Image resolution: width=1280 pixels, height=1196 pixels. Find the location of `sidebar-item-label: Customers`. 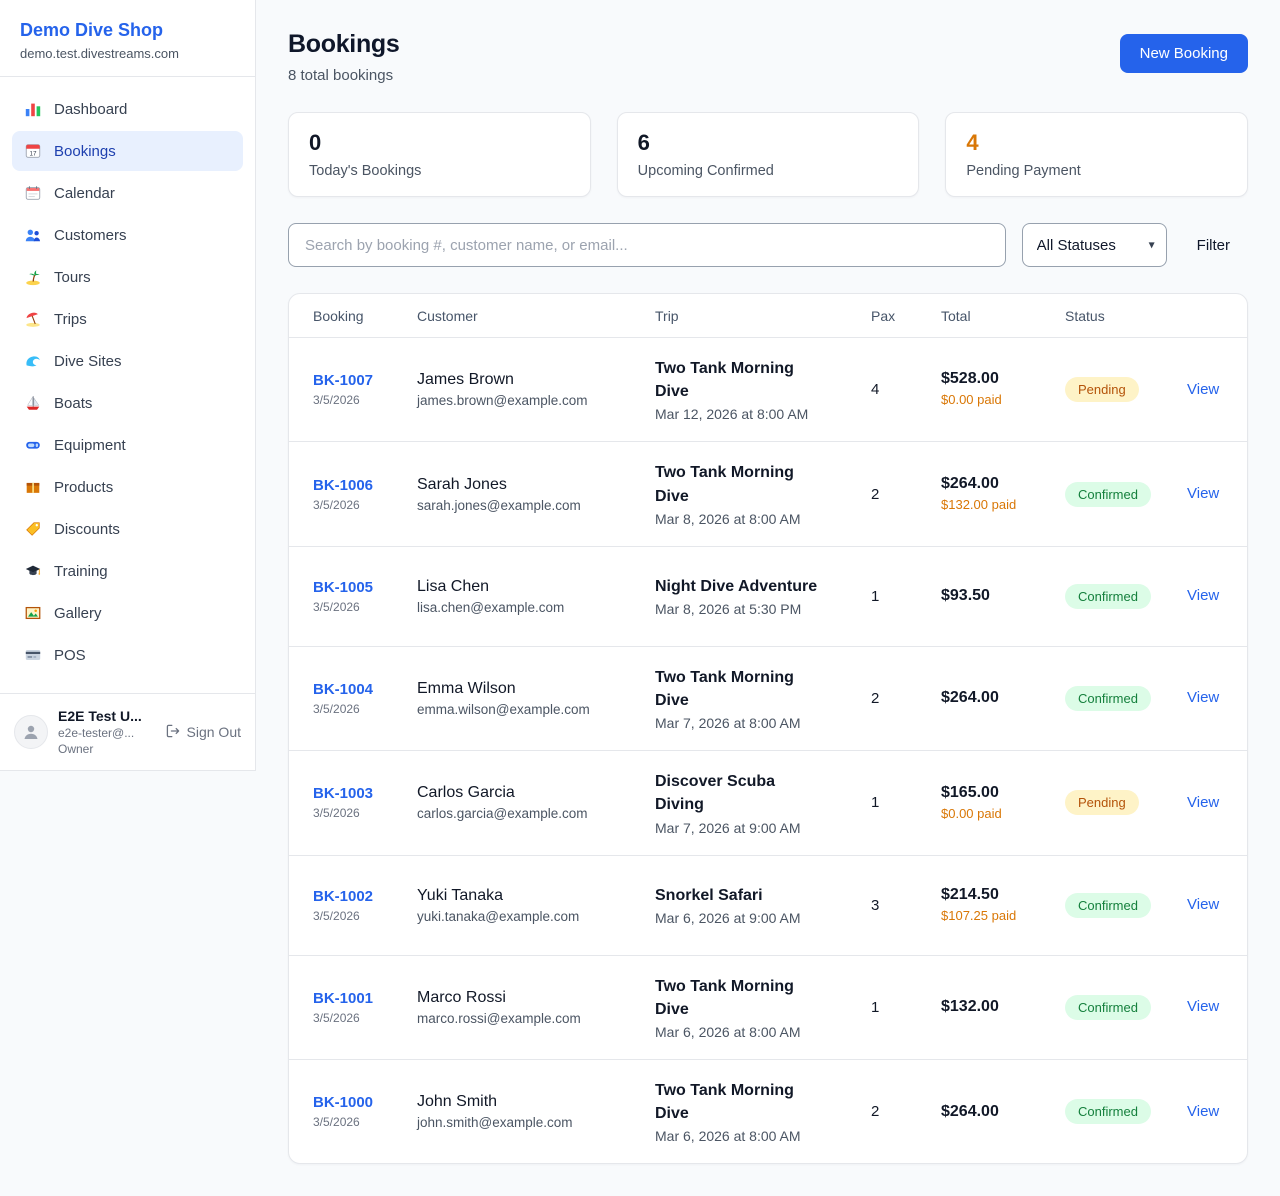

sidebar-item-label: Customers is located at coordinates (90, 235).